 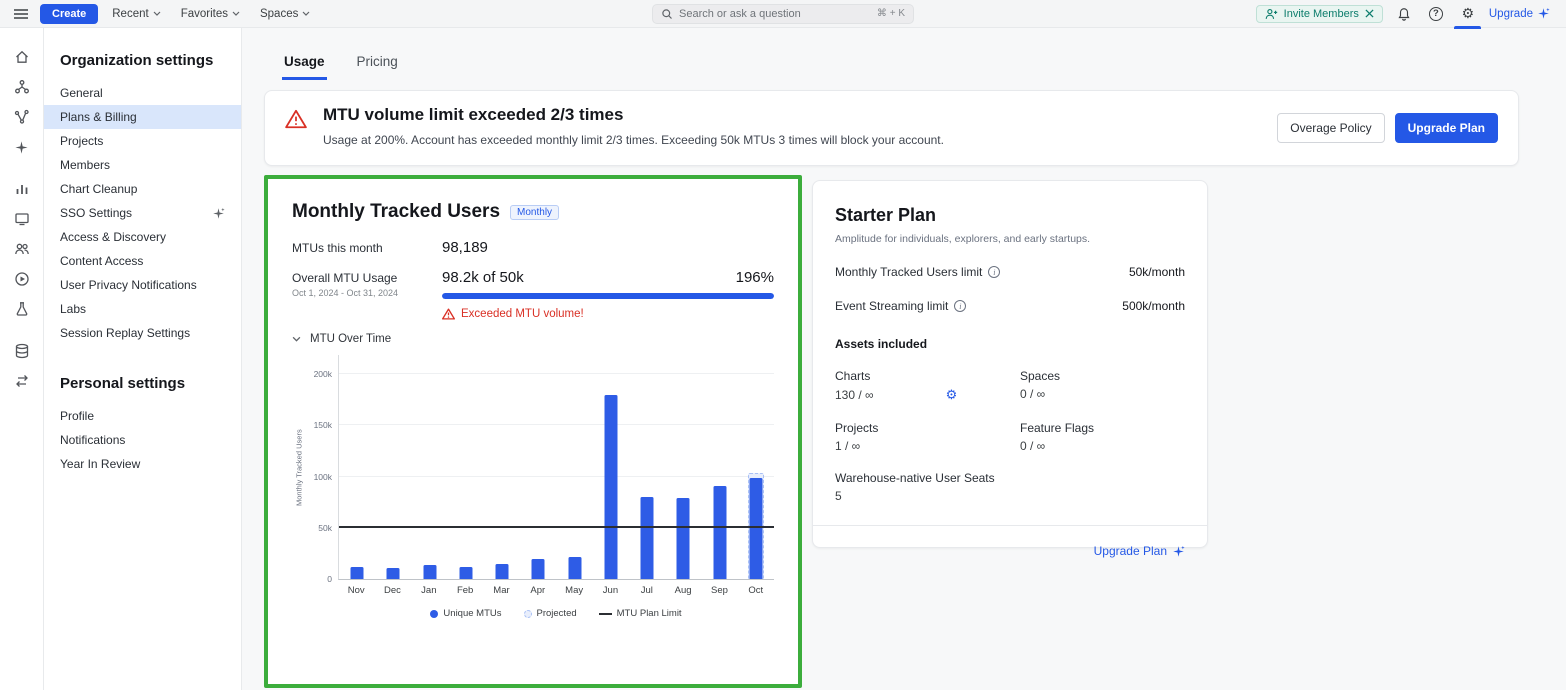 I want to click on sidebar-item-year-in-review: Year In Review, so click(x=142, y=464).